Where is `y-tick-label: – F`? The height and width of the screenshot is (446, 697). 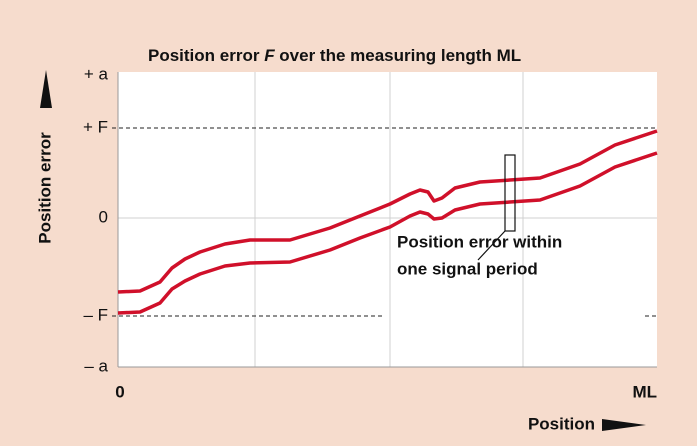
y-tick-label: – F is located at coordinates (95, 314).